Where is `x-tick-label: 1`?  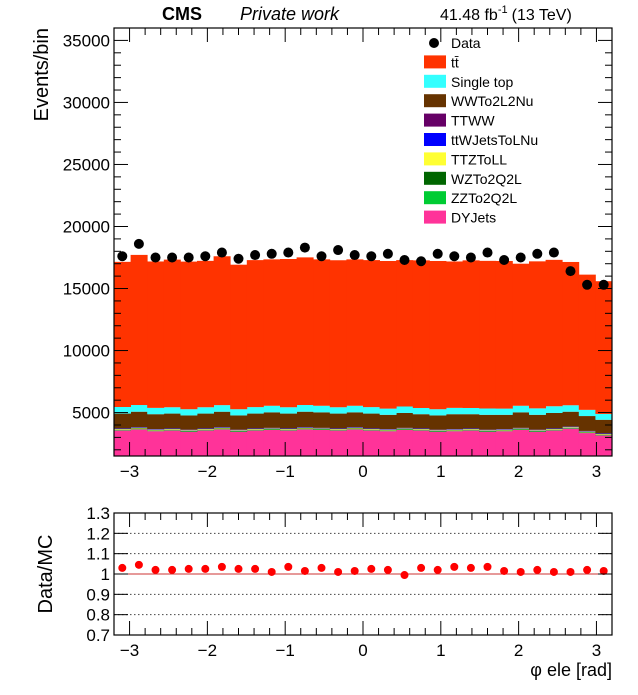 x-tick-label: 1 is located at coordinates (440, 650).